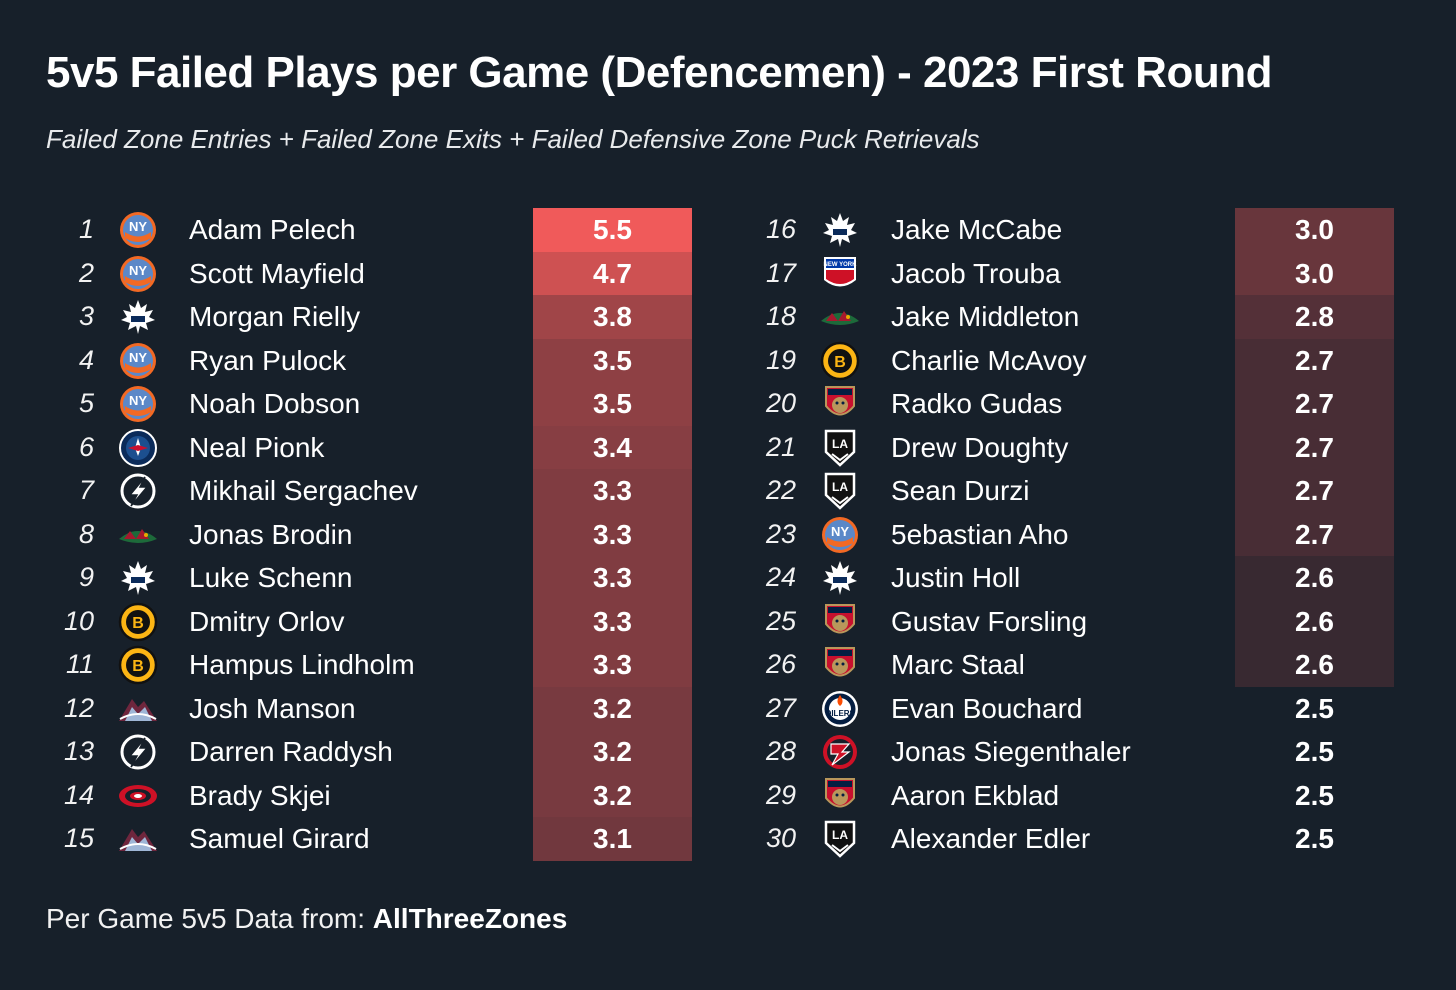 This screenshot has width=1456, height=990. Describe the element at coordinates (780, 751) in the screenshot. I see `rank-label: 28` at that location.